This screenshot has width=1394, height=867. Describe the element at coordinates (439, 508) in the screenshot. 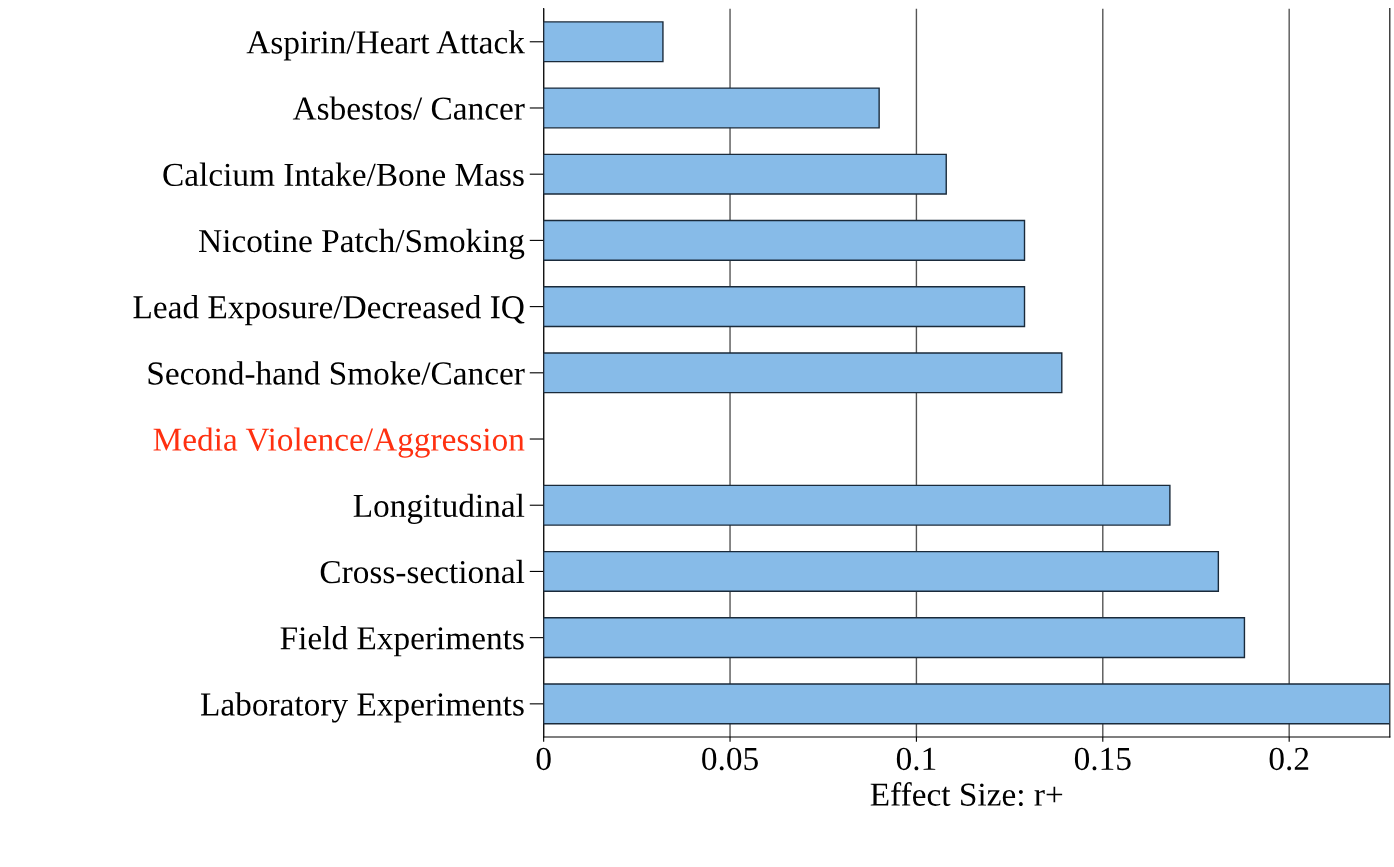

I see `y-tick-label: Longitudinal` at that location.